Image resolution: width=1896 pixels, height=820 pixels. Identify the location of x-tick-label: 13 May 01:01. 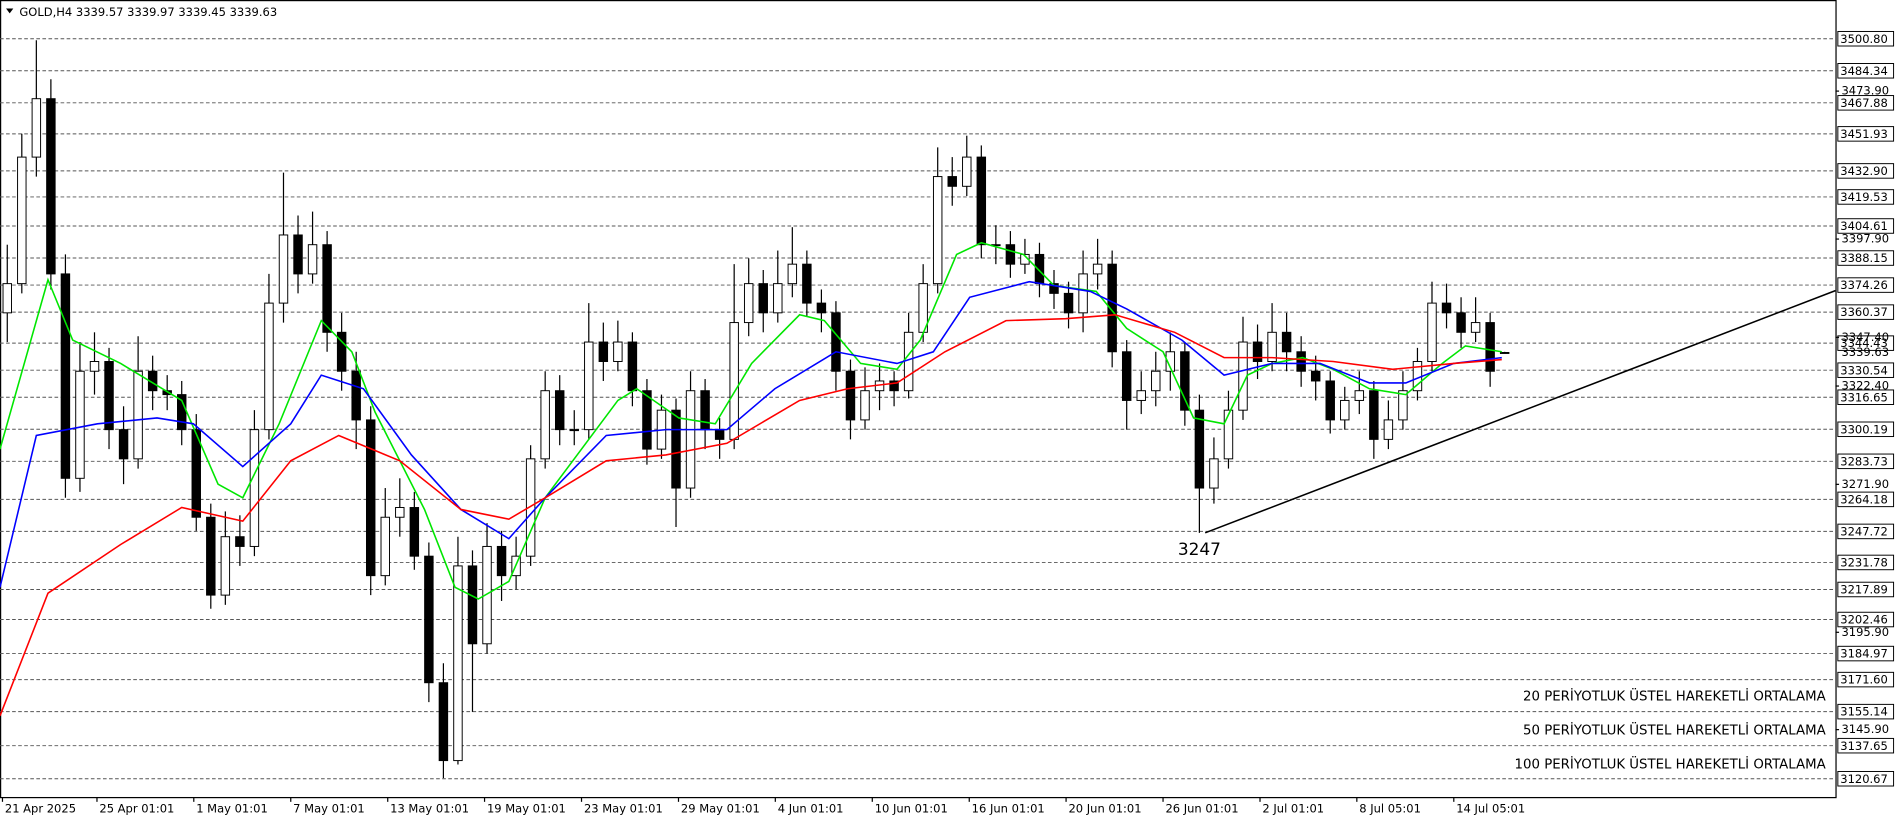
(429, 809).